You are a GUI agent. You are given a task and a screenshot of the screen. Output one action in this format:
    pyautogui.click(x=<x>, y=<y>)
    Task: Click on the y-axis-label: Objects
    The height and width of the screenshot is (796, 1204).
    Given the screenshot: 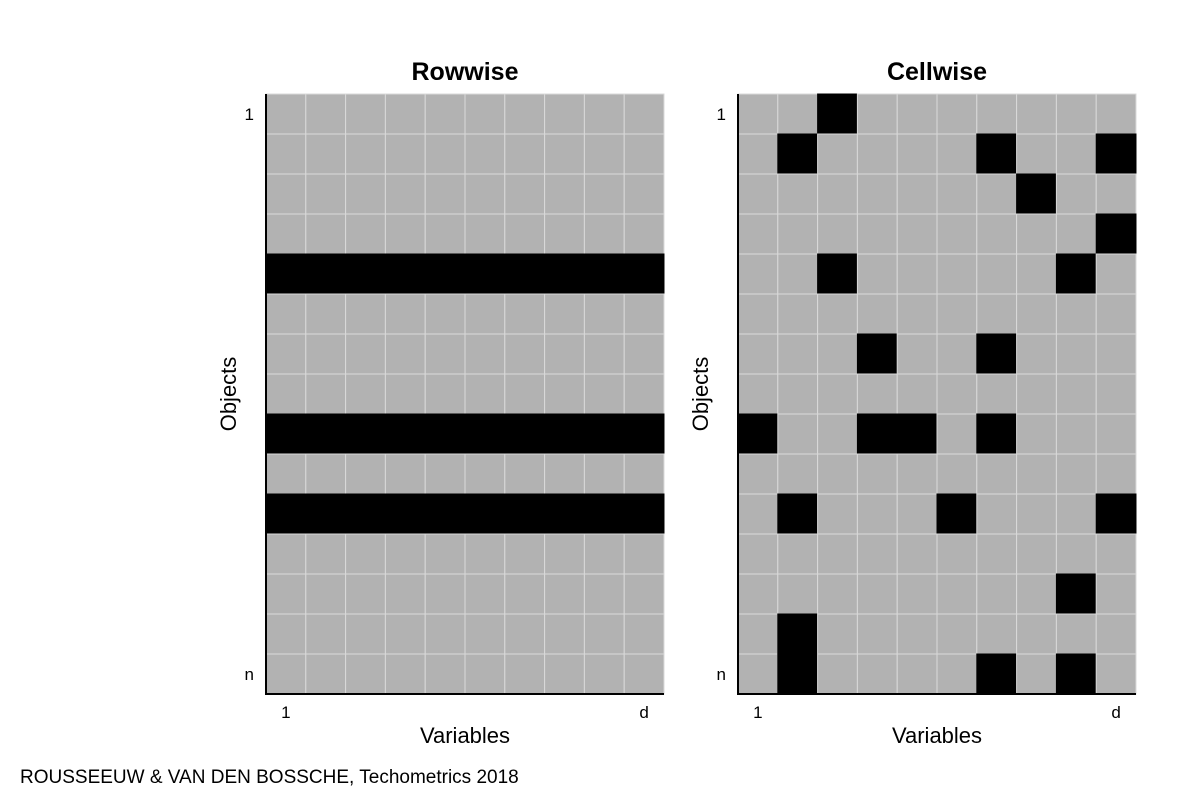 What is the action you would take?
    pyautogui.click(x=228, y=394)
    